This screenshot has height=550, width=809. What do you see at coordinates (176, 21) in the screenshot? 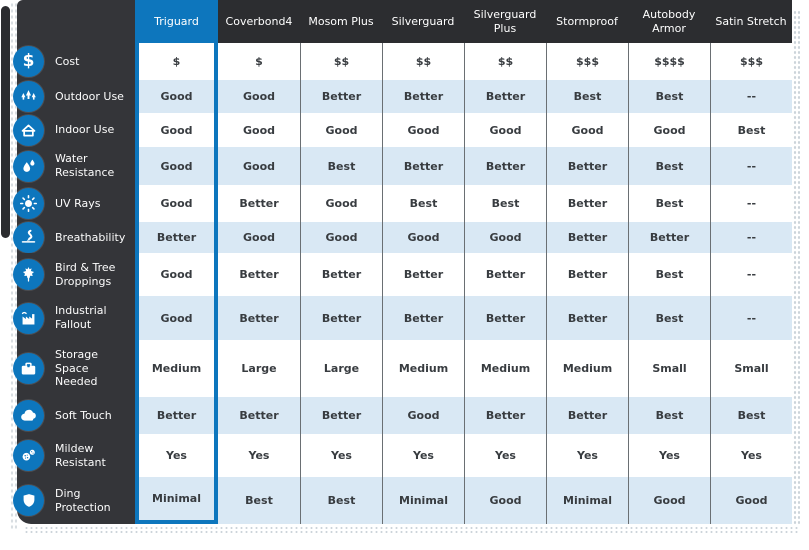
I see `column-header-label: Triguard` at bounding box center [176, 21].